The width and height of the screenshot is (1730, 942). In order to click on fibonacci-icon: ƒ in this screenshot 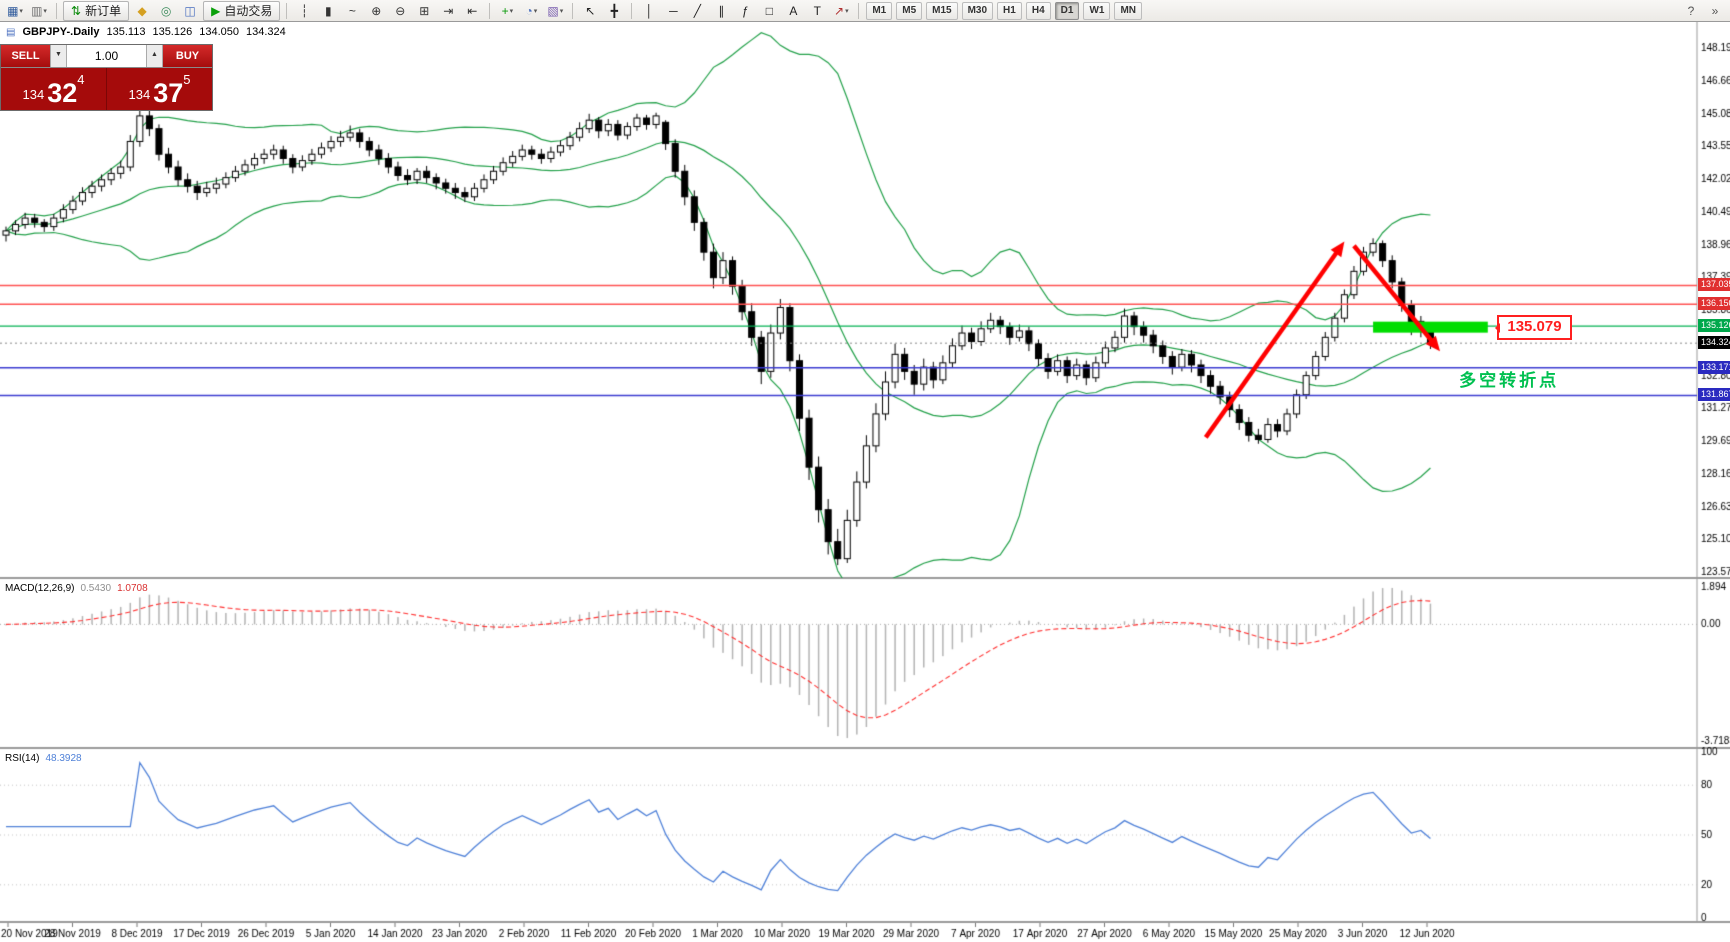, I will do `click(745, 11)`.